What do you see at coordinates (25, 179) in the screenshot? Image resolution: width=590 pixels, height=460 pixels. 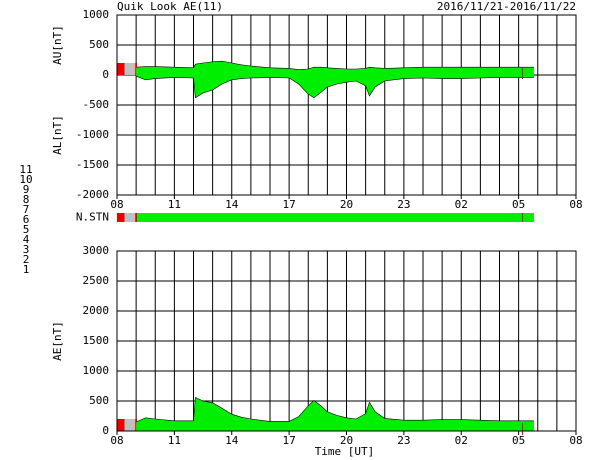 I see `station-label: 10` at bounding box center [25, 179].